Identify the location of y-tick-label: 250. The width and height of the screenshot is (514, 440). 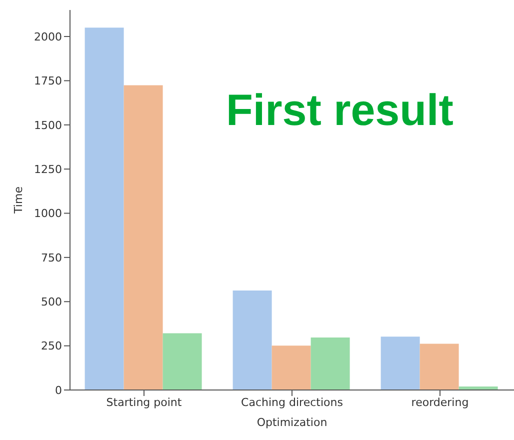
(51, 346).